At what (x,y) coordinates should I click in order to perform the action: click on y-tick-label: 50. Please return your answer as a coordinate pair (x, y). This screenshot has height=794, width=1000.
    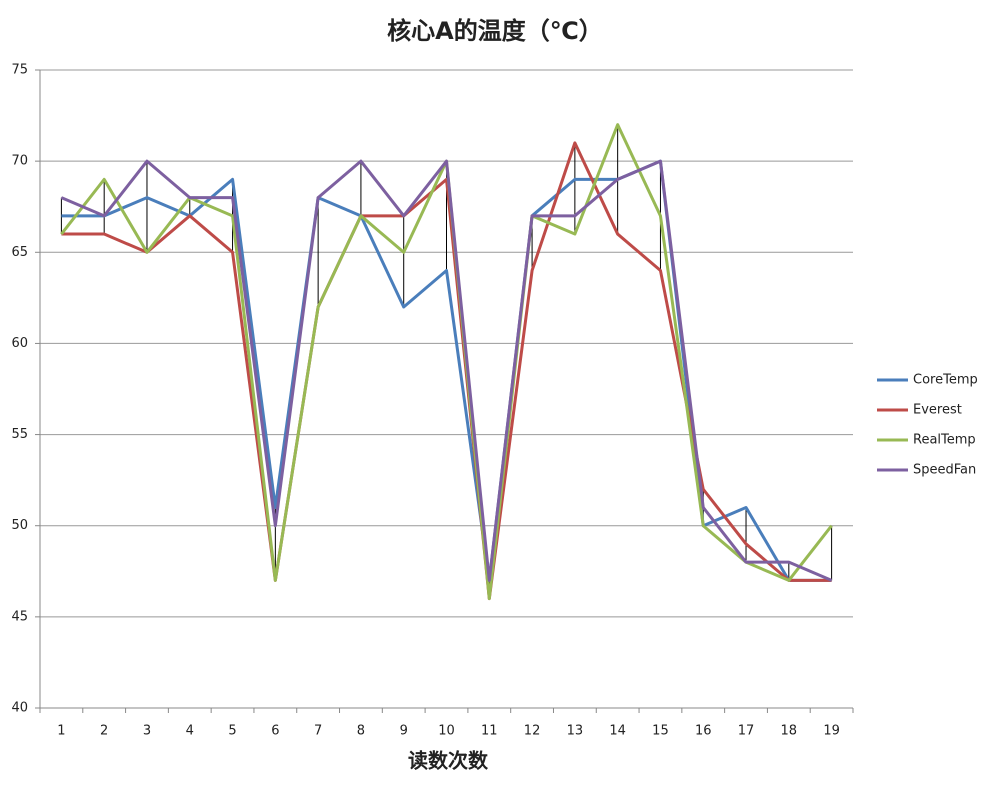
    Looking at the image, I should click on (19, 525).